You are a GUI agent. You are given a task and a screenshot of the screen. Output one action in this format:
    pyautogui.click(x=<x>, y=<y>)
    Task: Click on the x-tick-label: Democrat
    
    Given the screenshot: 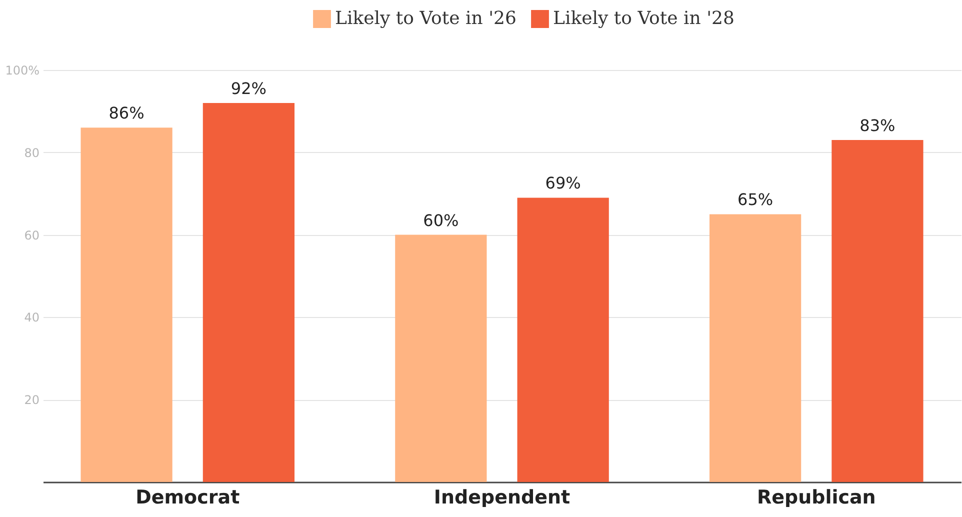 What is the action you would take?
    pyautogui.click(x=188, y=497)
    